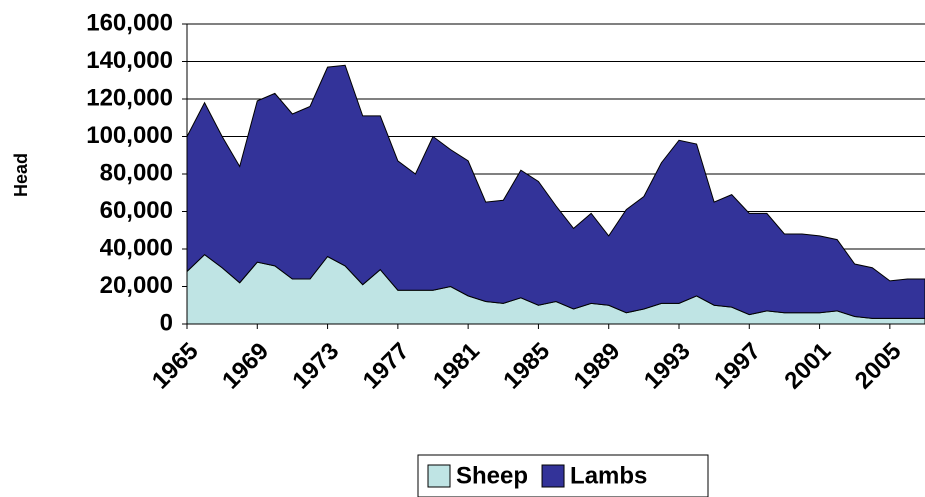  Describe the element at coordinates (166, 322) in the screenshot. I see `y-tick-label: 0` at that location.